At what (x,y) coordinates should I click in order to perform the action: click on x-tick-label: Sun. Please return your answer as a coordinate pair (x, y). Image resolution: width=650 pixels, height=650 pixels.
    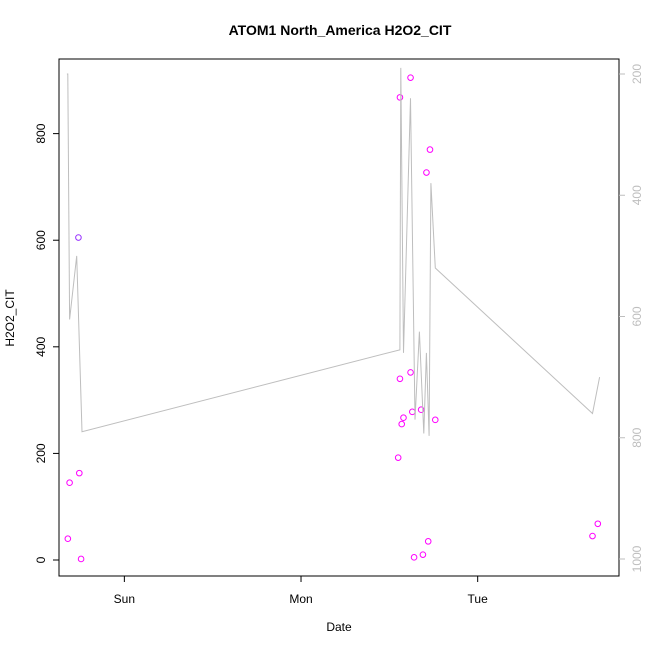
    Looking at the image, I should click on (124, 599).